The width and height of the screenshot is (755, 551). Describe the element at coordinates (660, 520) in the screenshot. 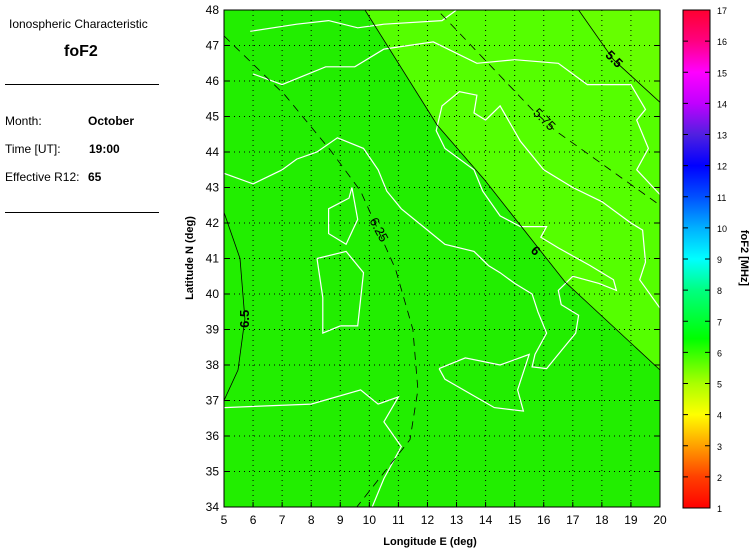

I see `x-tick-label: 20` at that location.